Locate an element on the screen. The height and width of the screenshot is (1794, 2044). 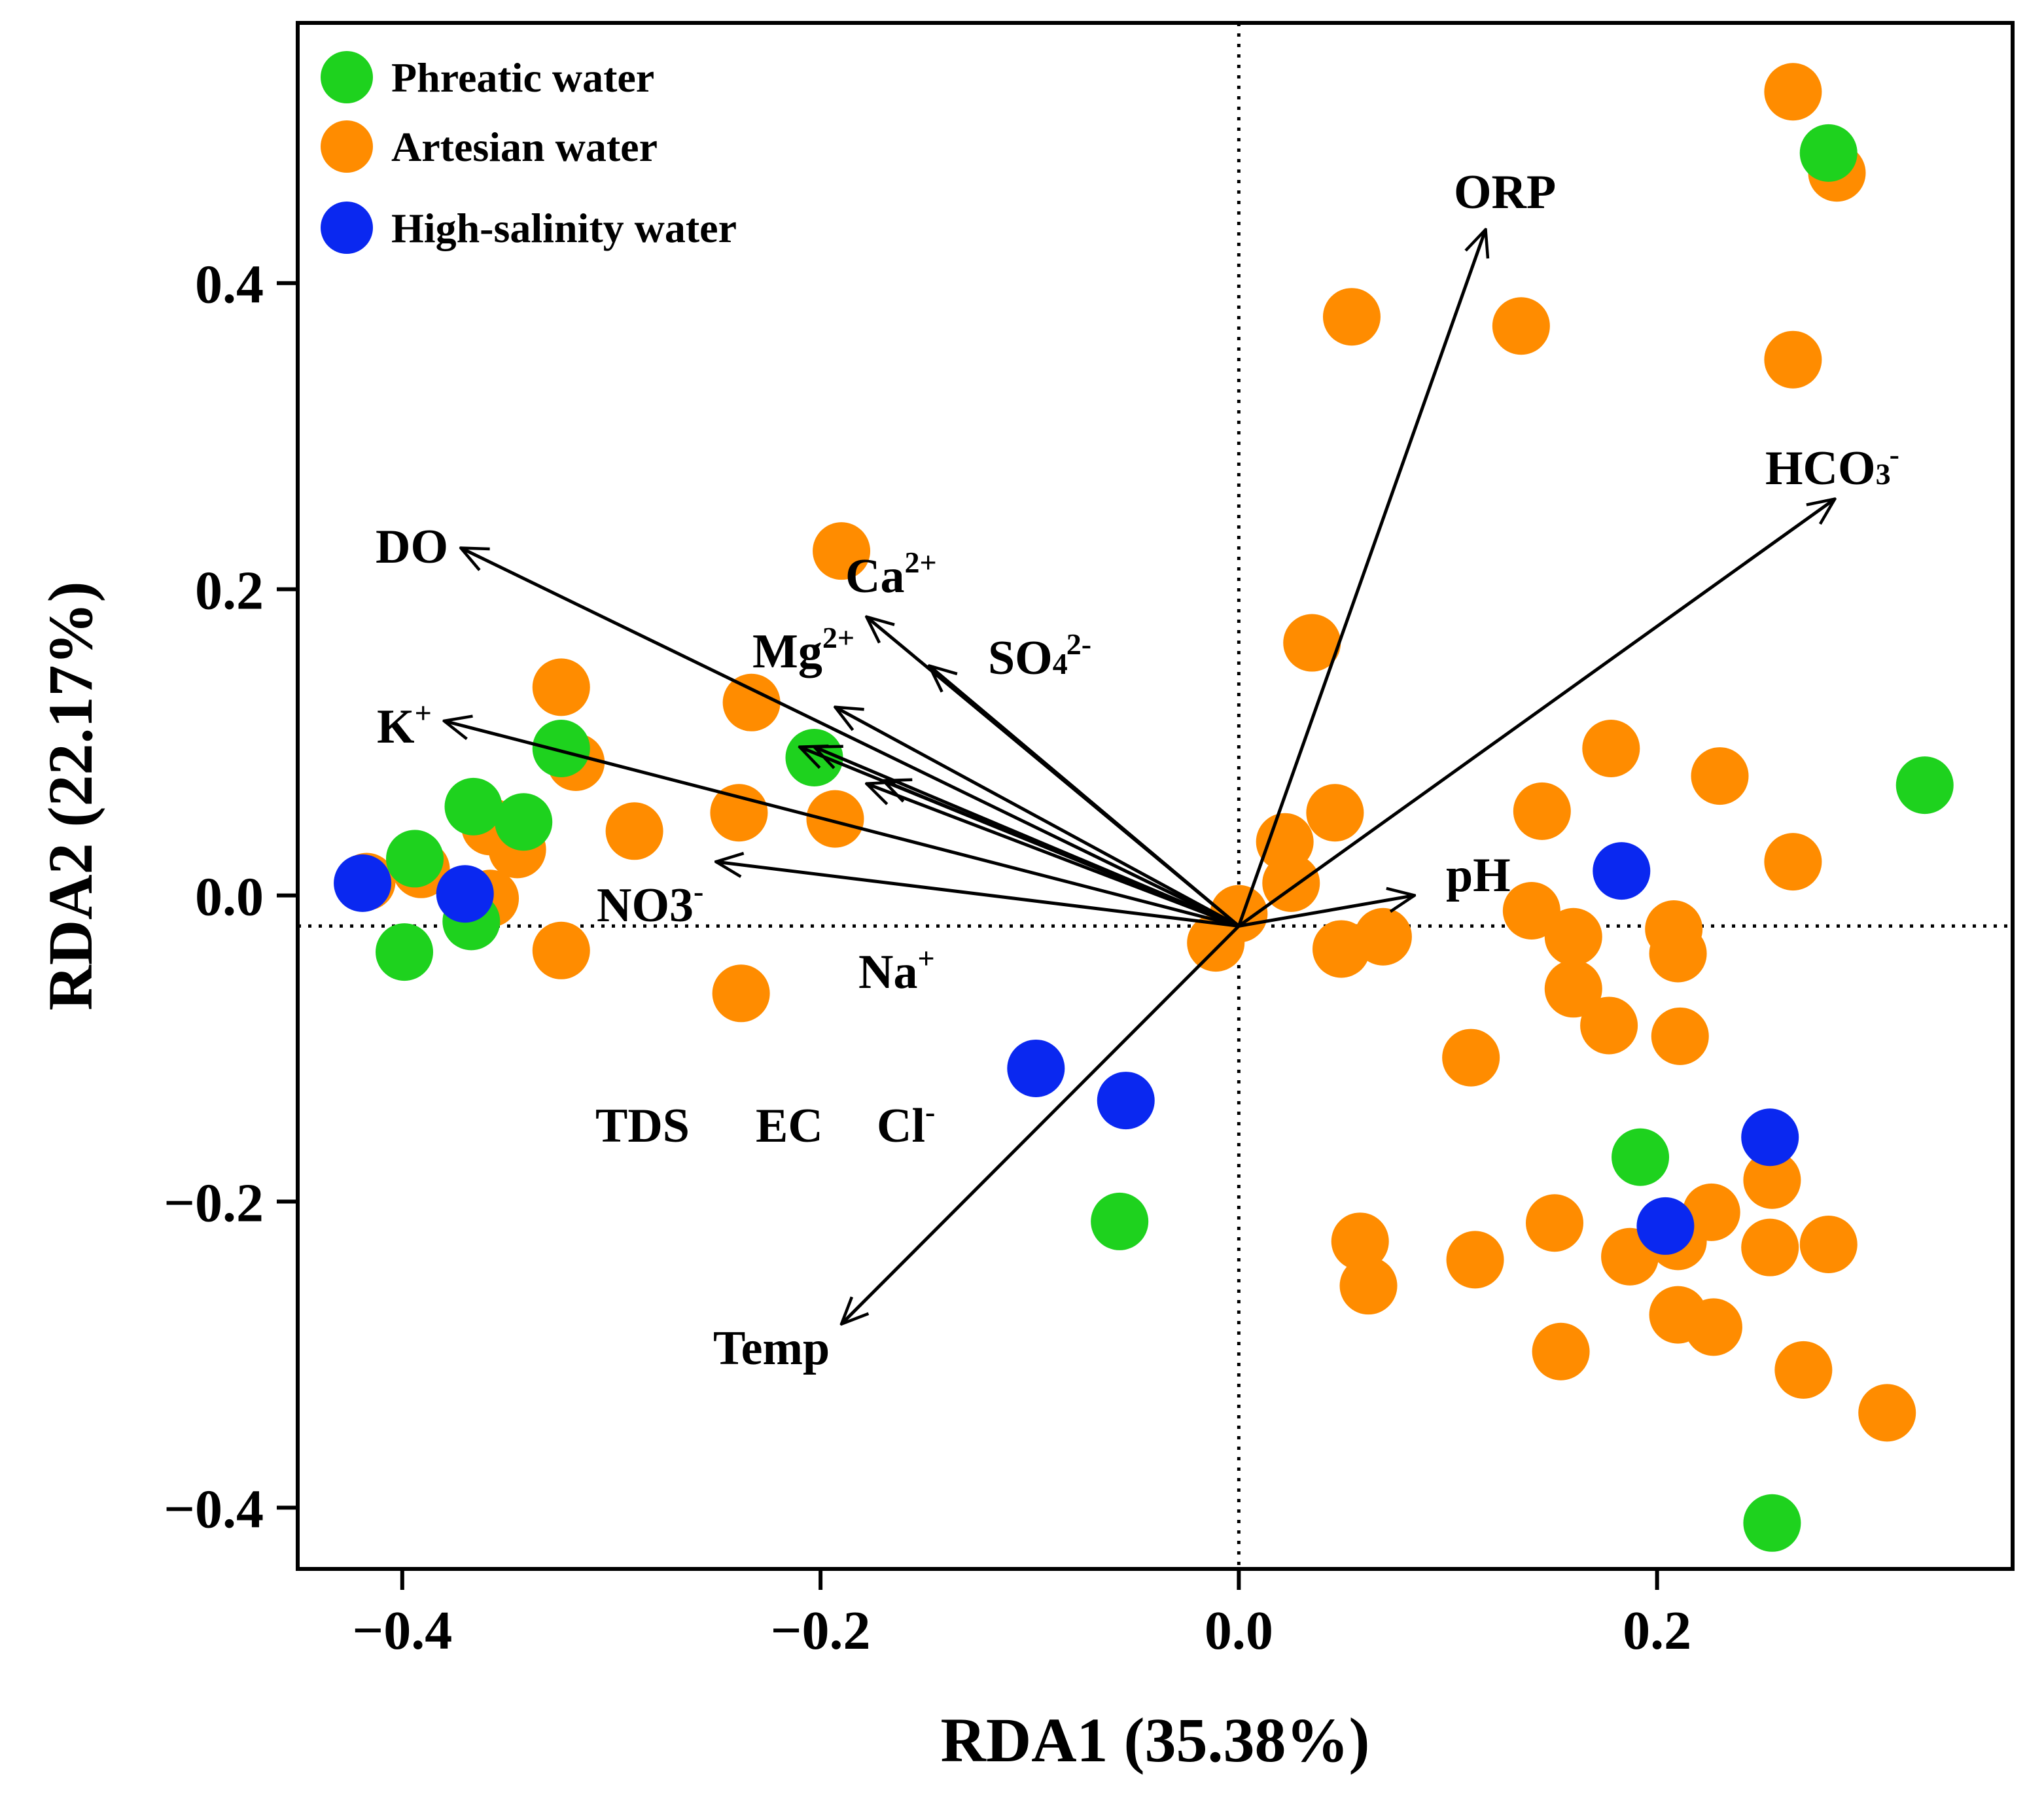
legend-label-phreatic-water: Phreatic water is located at coordinates (522, 77).